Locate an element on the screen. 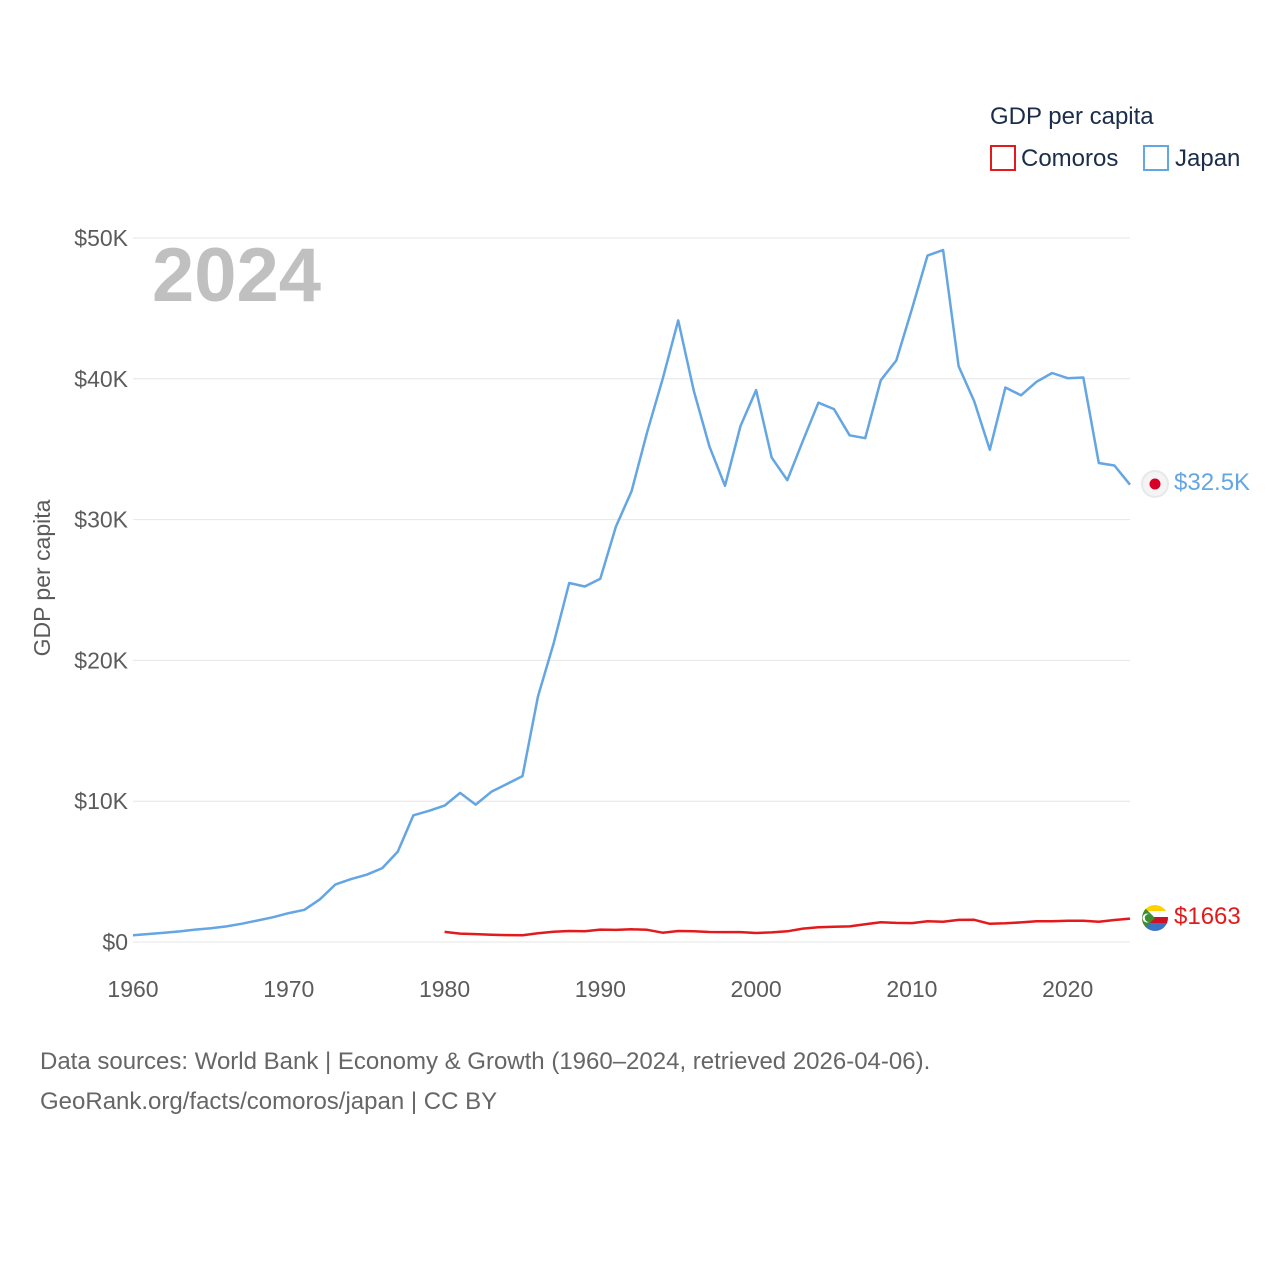 This screenshot has width=1280, height=1280. year-watermark: 2024 is located at coordinates (236, 275).